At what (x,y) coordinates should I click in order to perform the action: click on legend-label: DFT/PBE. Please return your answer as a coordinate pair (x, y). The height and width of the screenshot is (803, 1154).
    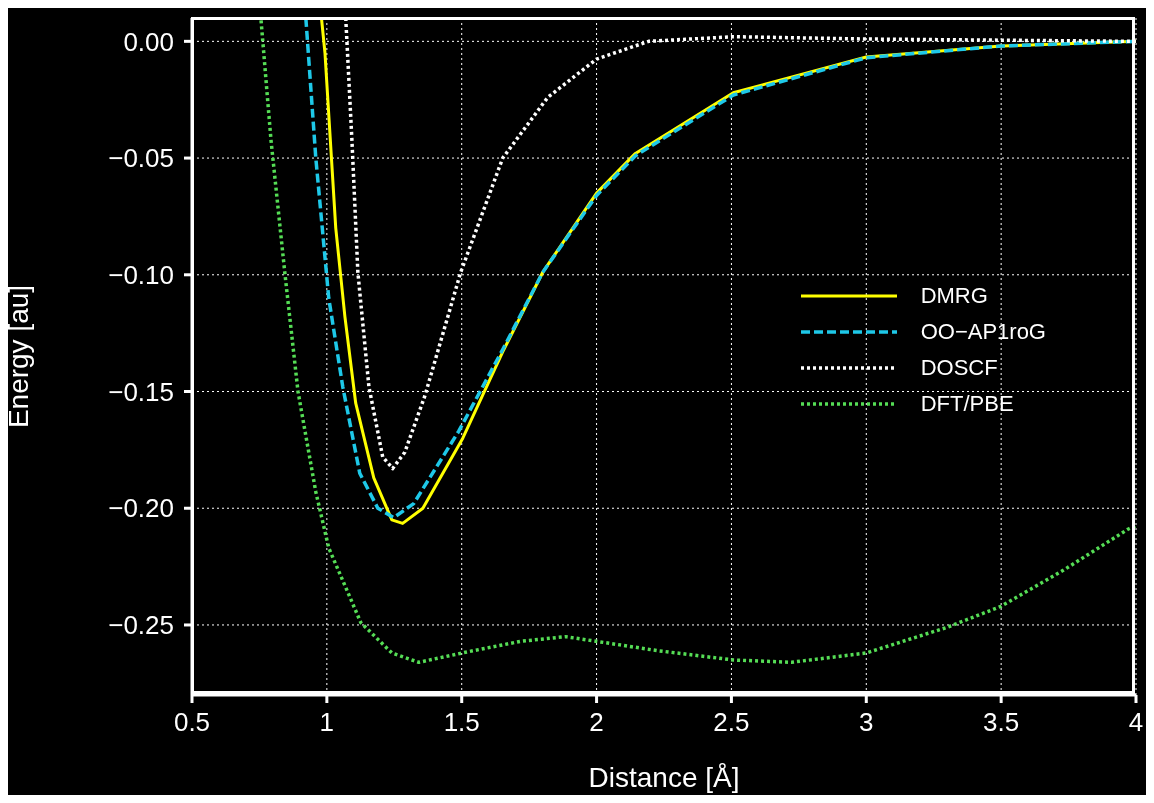
    Looking at the image, I should click on (967, 404).